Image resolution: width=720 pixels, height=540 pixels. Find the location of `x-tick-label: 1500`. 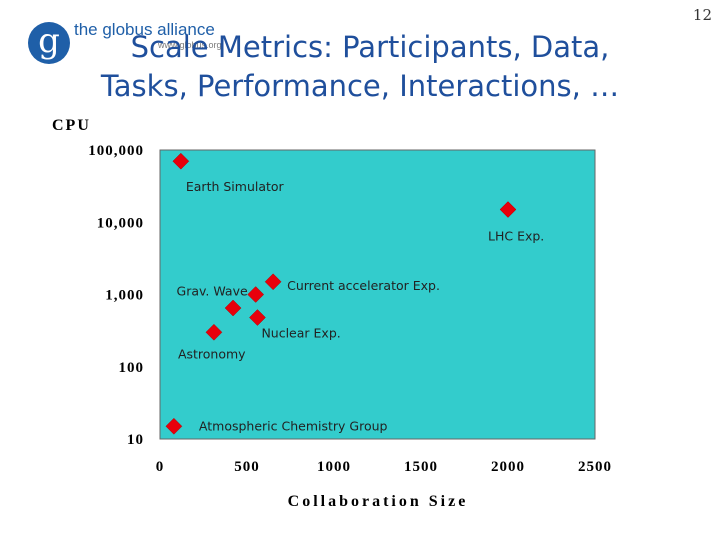

x-tick-label: 1500 is located at coordinates (421, 467).